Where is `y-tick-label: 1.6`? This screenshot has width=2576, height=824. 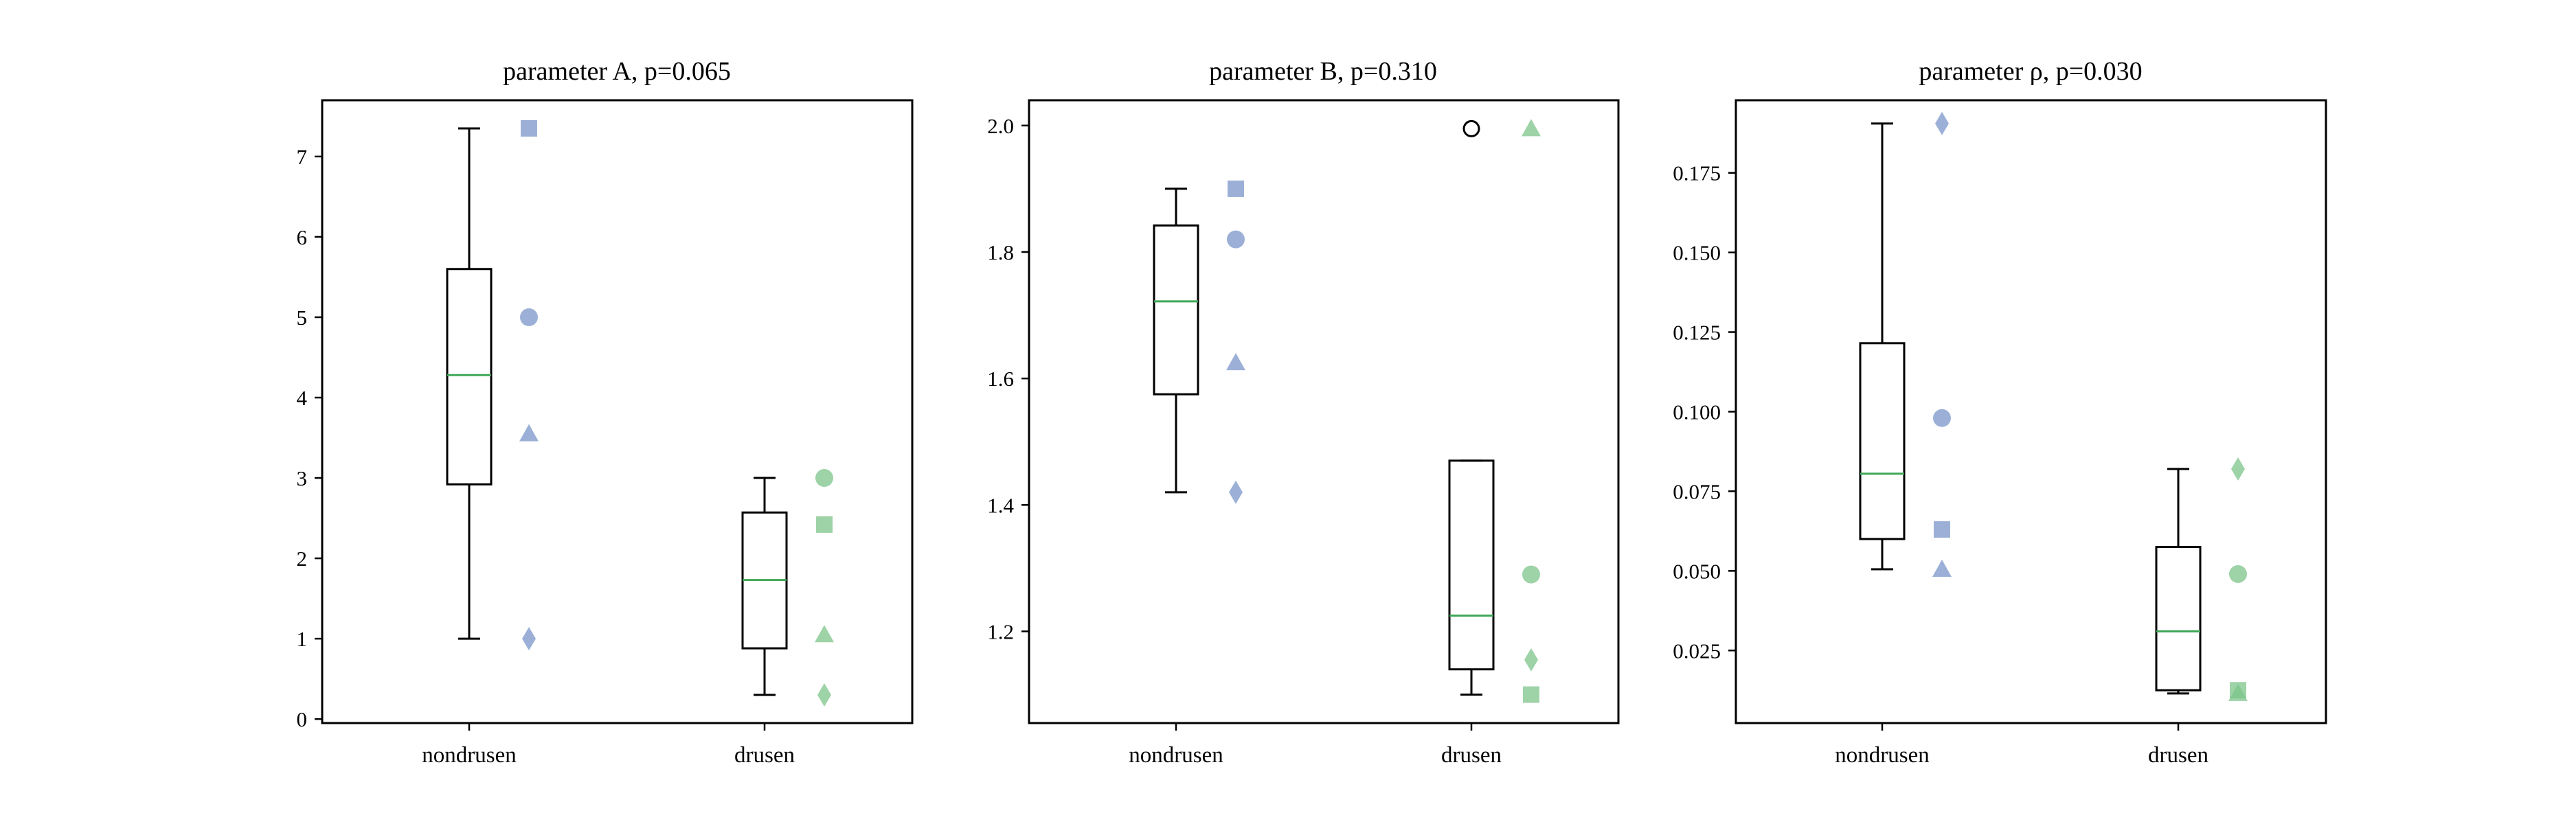 y-tick-label: 1.6 is located at coordinates (1000, 379).